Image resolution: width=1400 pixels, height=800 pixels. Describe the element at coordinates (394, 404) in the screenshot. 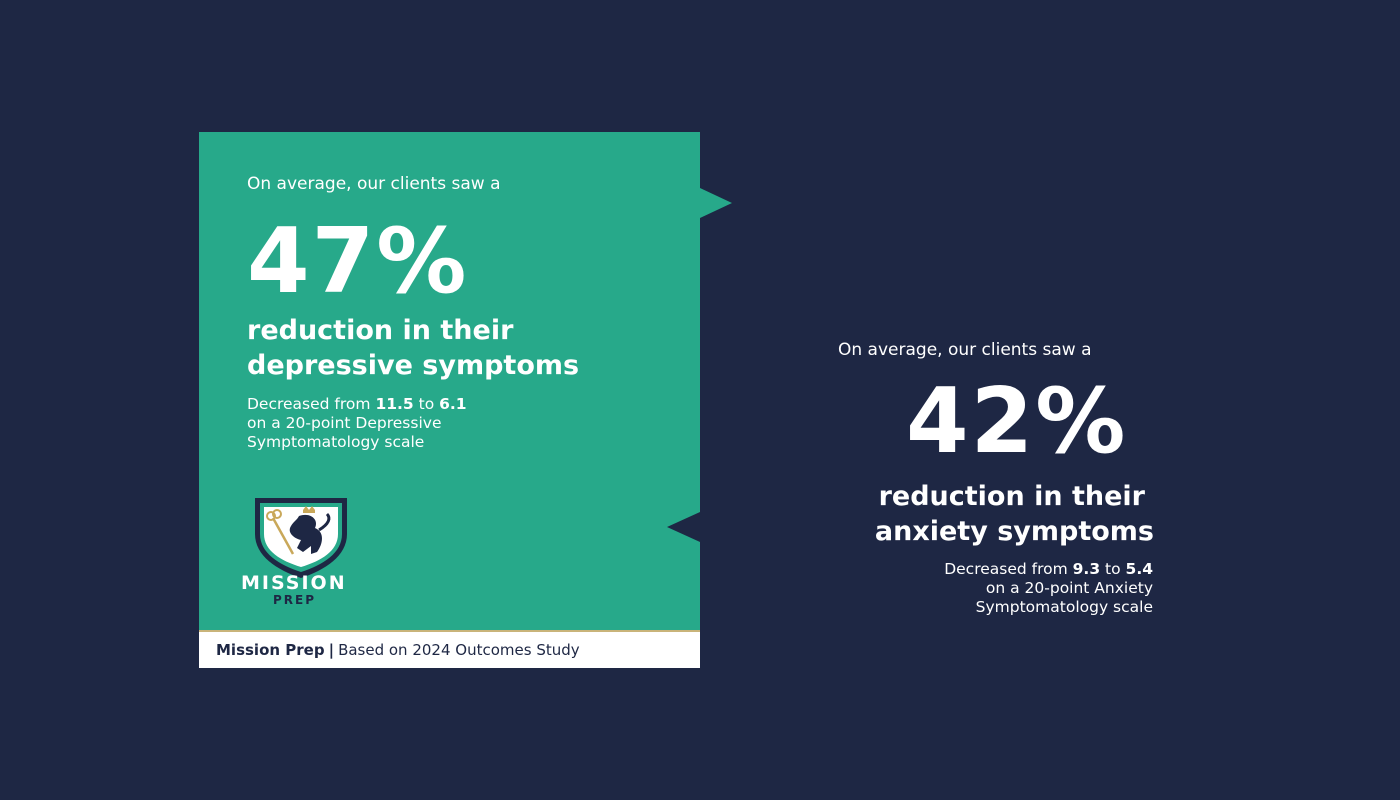

I see `from-value: 11.5` at that location.